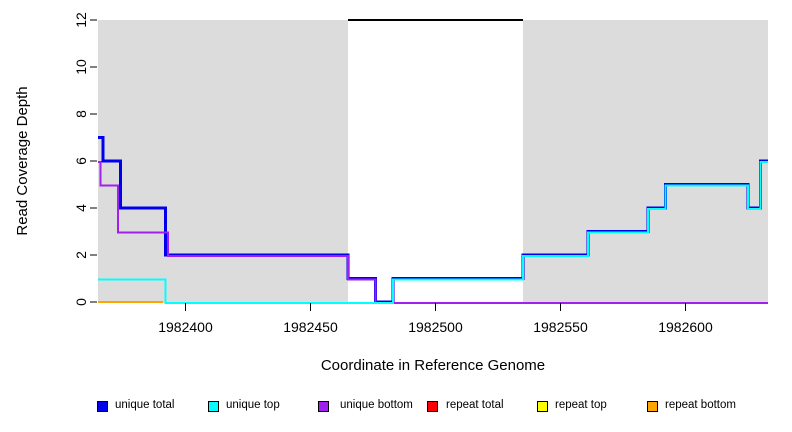  Describe the element at coordinates (81, 67) in the screenshot. I see `y-tick-label: 10` at that location.